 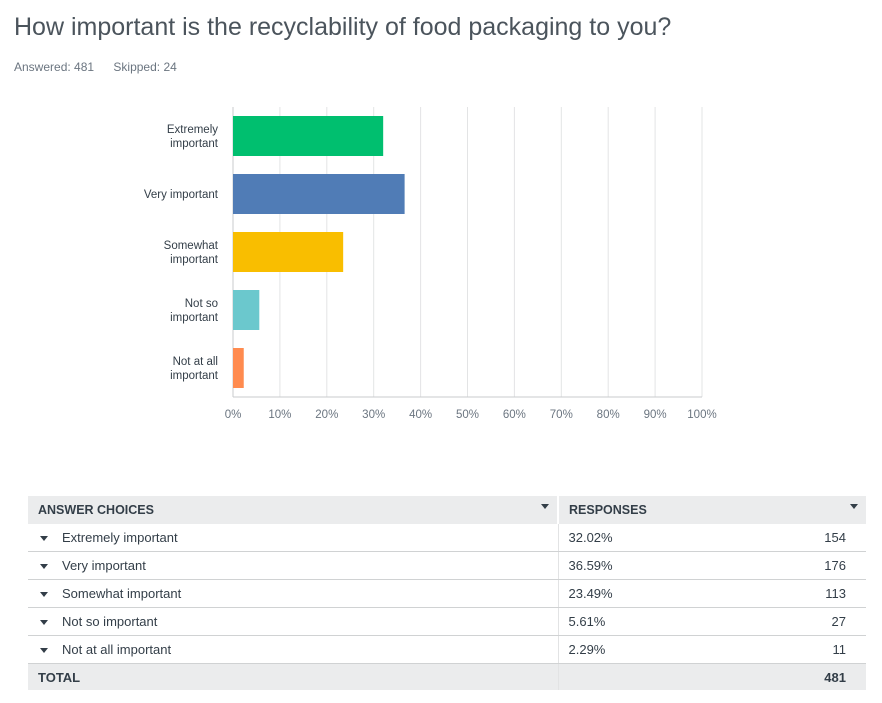 What do you see at coordinates (643, 649) in the screenshot?
I see `percent-cell: 2.29%` at bounding box center [643, 649].